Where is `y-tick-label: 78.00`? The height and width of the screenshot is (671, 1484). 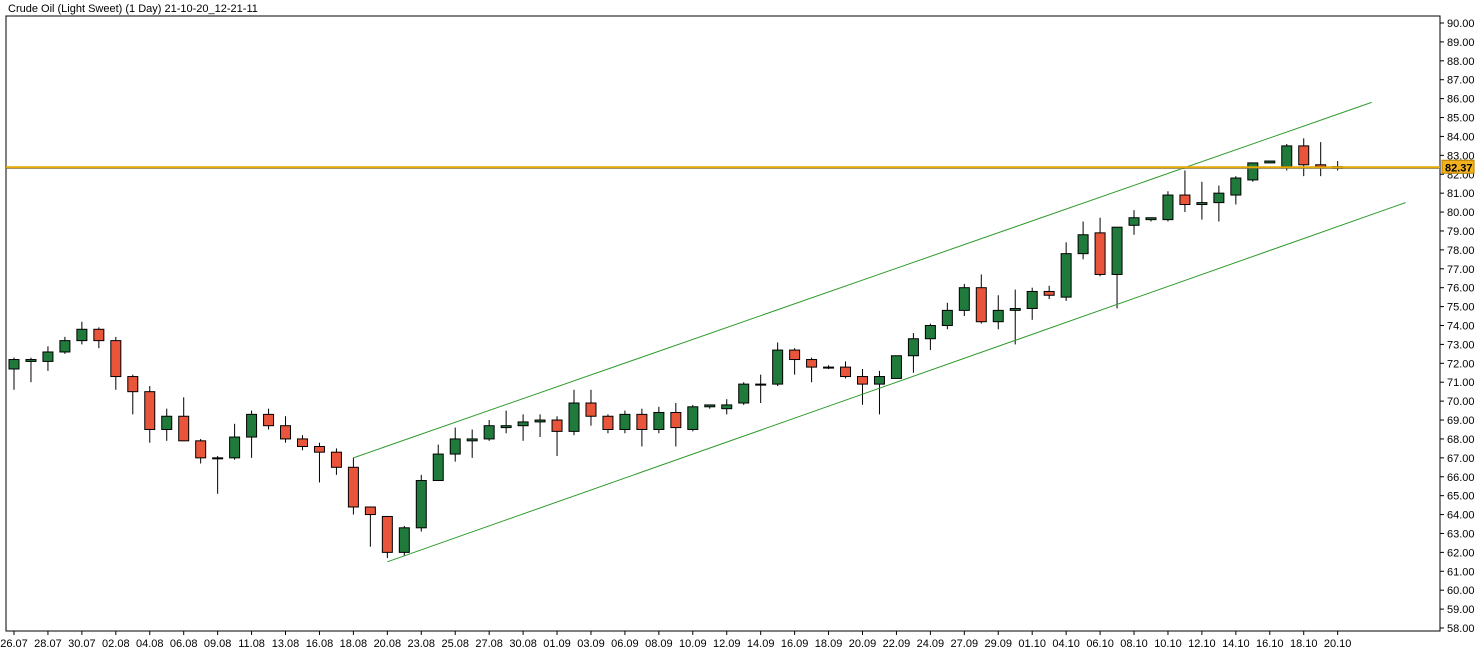 y-tick-label: 78.00 is located at coordinates (1461, 251).